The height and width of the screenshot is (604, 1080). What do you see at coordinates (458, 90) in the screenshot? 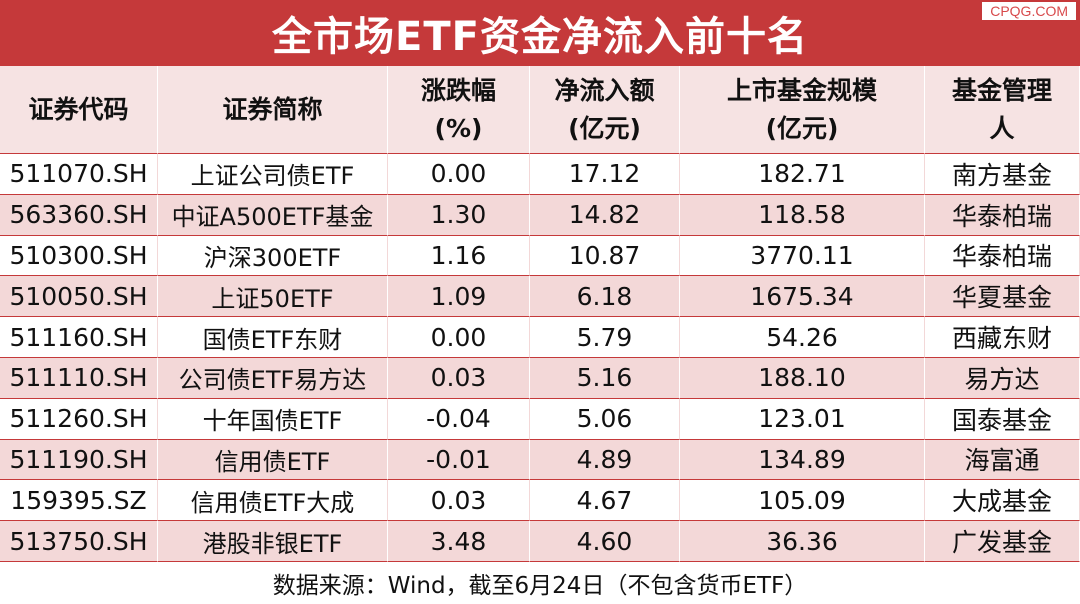
I see `header-text: 涨跌幅` at bounding box center [458, 90].